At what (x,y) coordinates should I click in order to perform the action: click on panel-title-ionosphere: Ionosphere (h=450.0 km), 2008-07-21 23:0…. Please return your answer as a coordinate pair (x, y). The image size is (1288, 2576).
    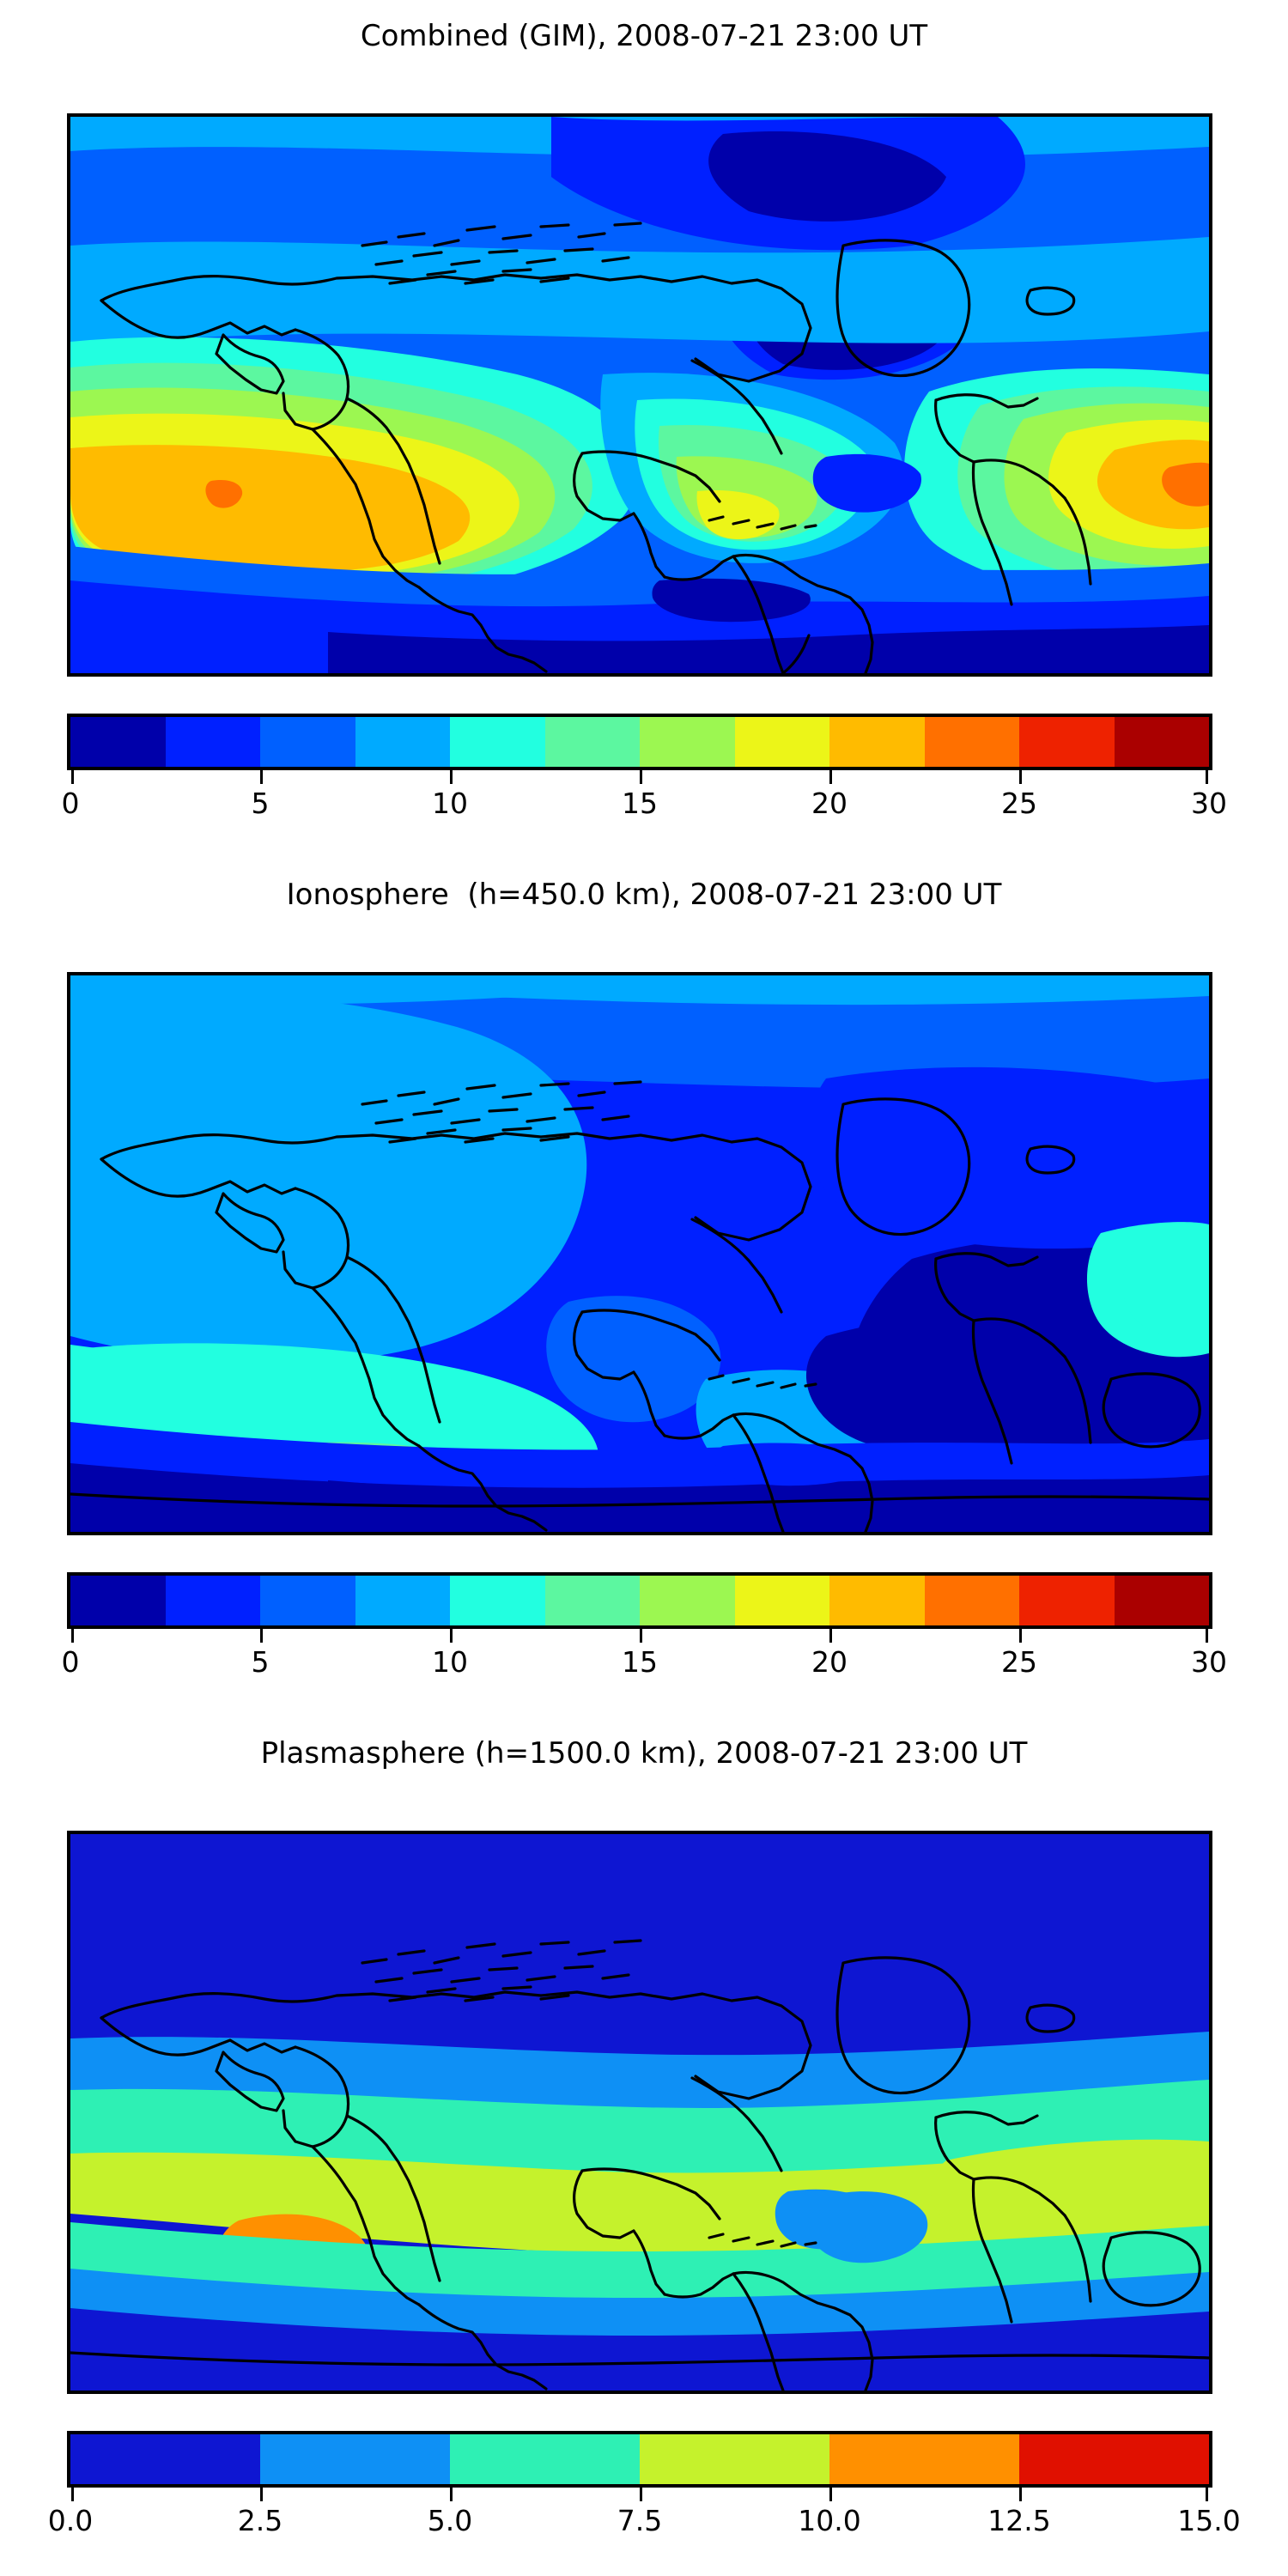
    Looking at the image, I should click on (644, 895).